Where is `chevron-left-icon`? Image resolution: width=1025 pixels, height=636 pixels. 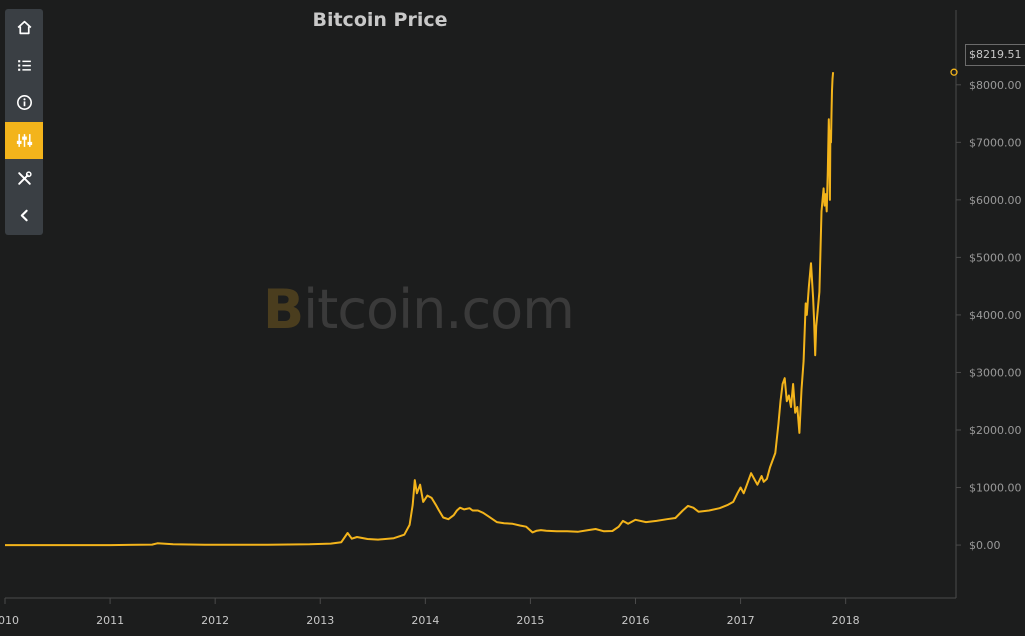
chevron-left-icon is located at coordinates (24, 215).